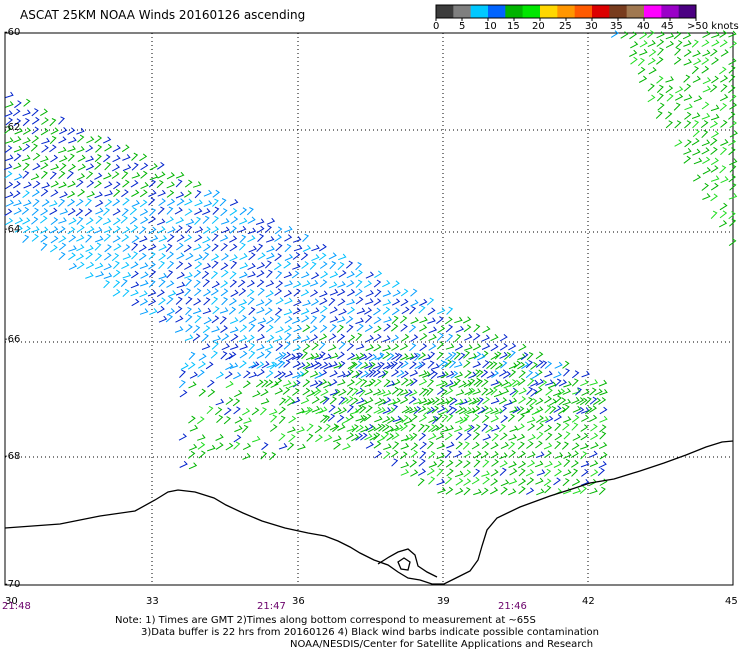 The width and height of the screenshot is (740, 650). What do you see at coordinates (12, 339) in the screenshot?
I see `latitude-label: -66` at bounding box center [12, 339].